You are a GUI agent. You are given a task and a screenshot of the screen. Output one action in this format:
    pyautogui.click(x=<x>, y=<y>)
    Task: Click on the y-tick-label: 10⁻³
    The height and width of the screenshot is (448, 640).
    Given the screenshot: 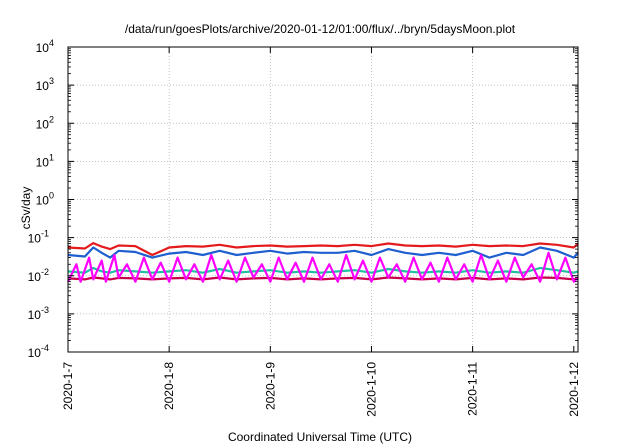 What is the action you would take?
    pyautogui.click(x=38, y=313)
    